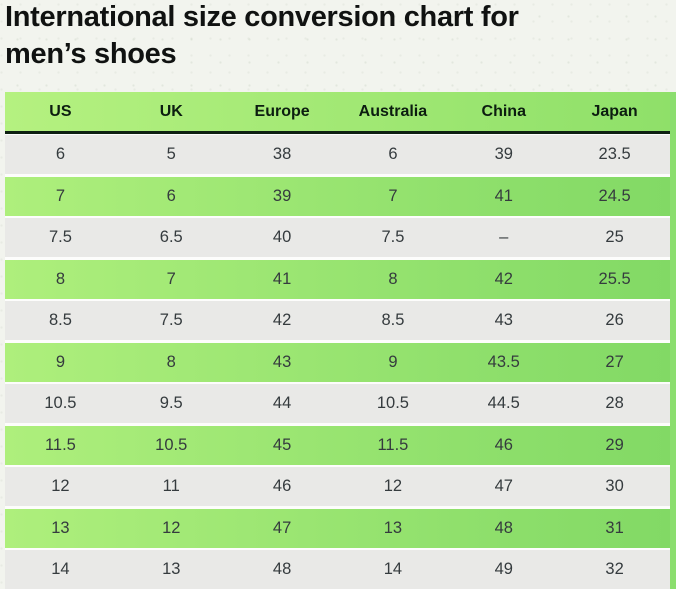 The image size is (676, 589). I want to click on table-cell: 49, so click(503, 569).